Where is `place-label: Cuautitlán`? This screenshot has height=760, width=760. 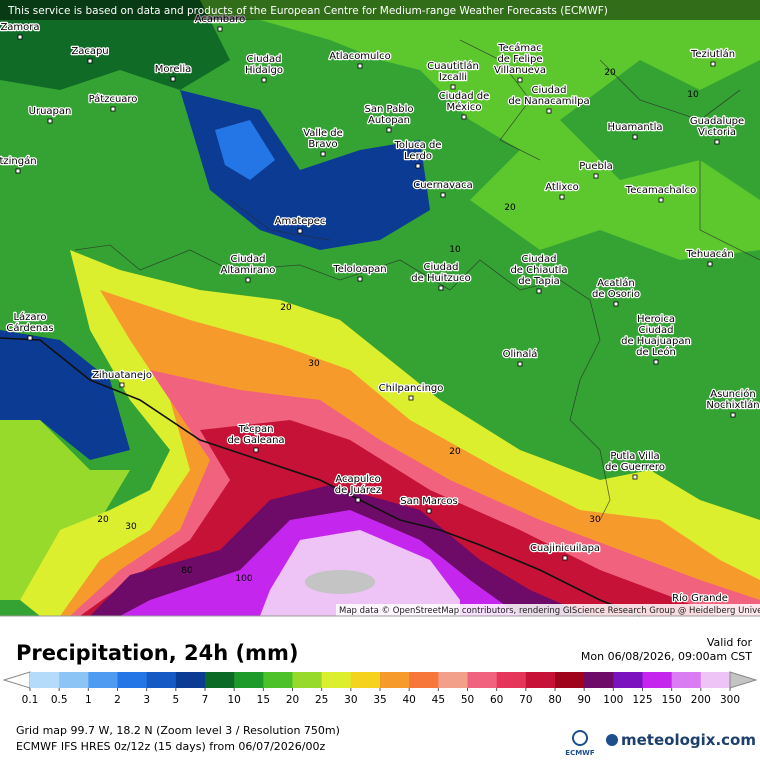 place-label: Cuautitlán is located at coordinates (453, 66).